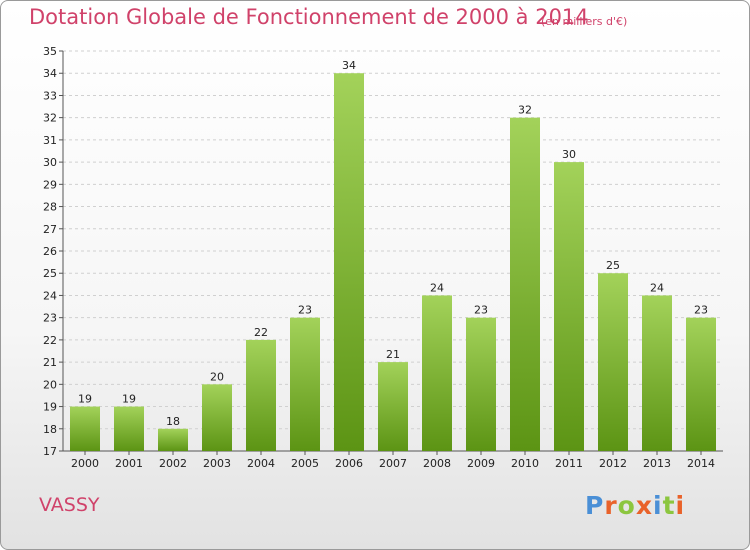  What do you see at coordinates (611, 505) in the screenshot?
I see `logo-letter: r` at bounding box center [611, 505].